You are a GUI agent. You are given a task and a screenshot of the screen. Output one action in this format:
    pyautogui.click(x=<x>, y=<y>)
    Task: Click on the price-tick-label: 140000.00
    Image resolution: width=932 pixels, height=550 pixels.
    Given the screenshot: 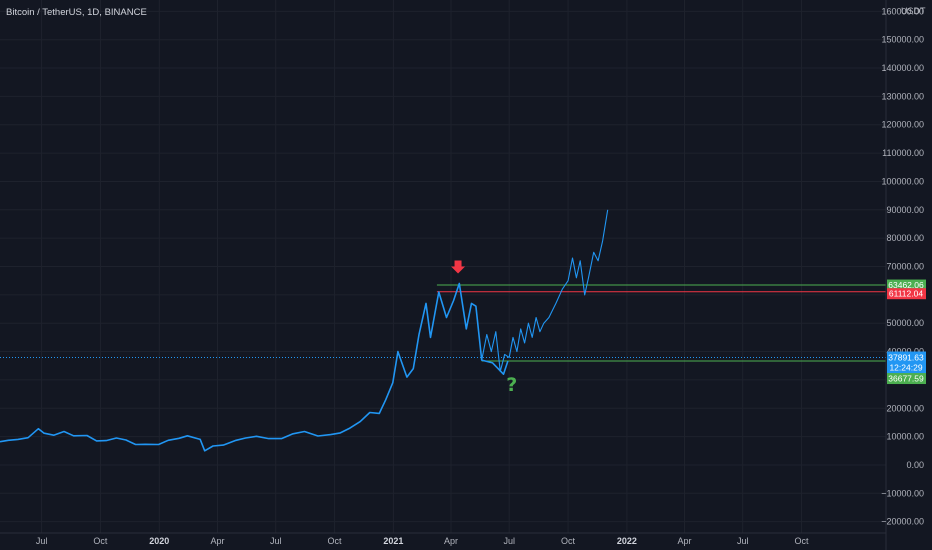 What is the action you would take?
    pyautogui.click(x=902, y=68)
    